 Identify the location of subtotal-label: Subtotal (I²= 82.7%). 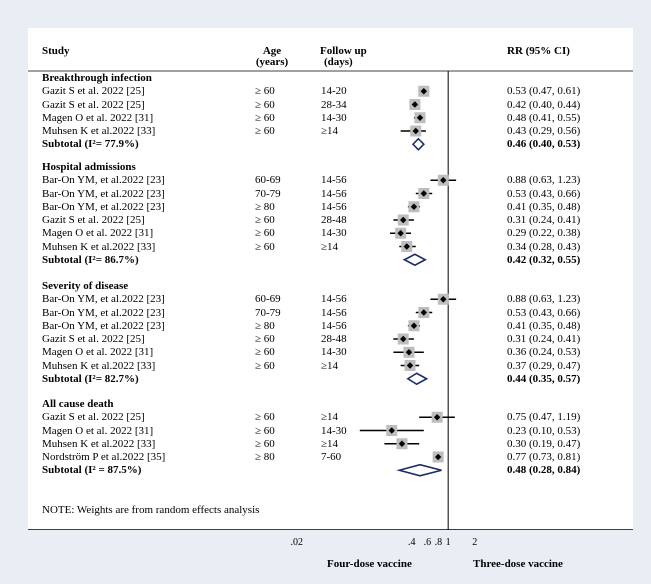
(90, 378).